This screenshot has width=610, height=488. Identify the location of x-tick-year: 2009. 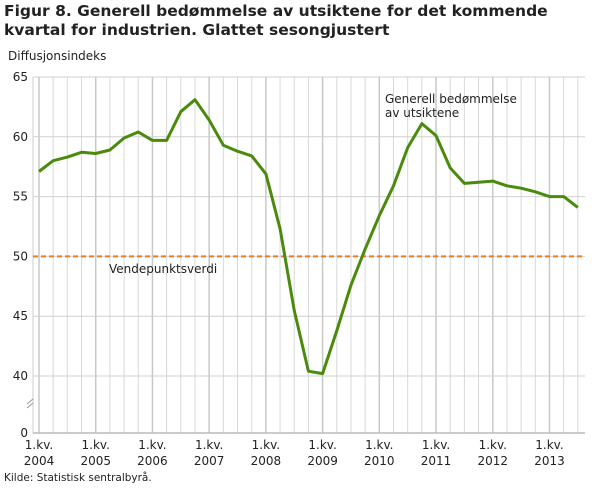
(322, 461).